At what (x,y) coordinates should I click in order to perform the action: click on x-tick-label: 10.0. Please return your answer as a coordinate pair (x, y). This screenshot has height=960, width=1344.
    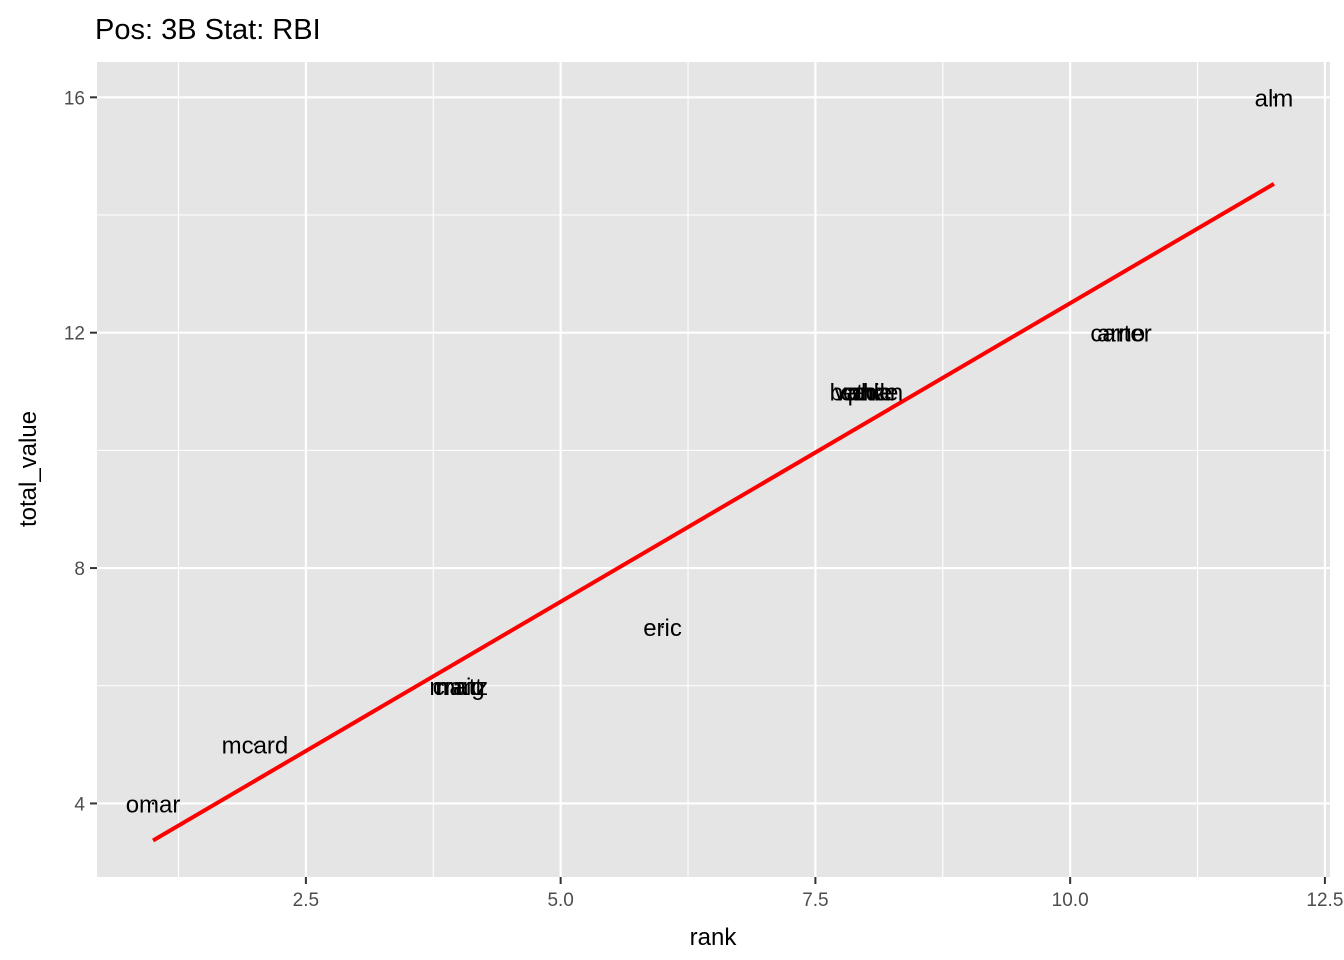
    Looking at the image, I should click on (1070, 900).